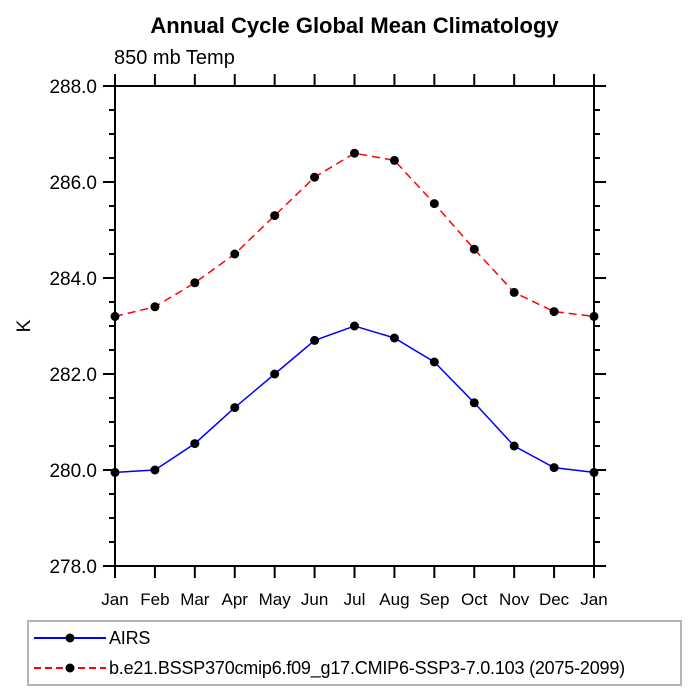  I want to click on x-tick-label: Feb, so click(154, 599).